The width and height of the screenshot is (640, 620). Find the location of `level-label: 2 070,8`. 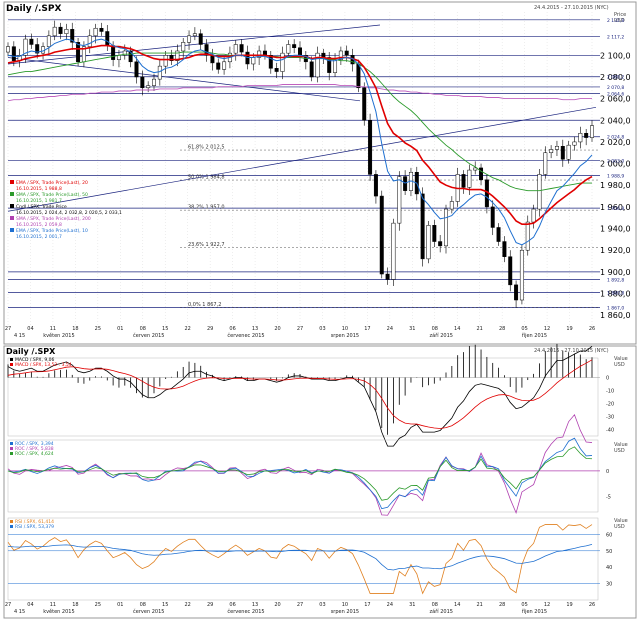

level-label: 2 070,8 is located at coordinates (615, 88).